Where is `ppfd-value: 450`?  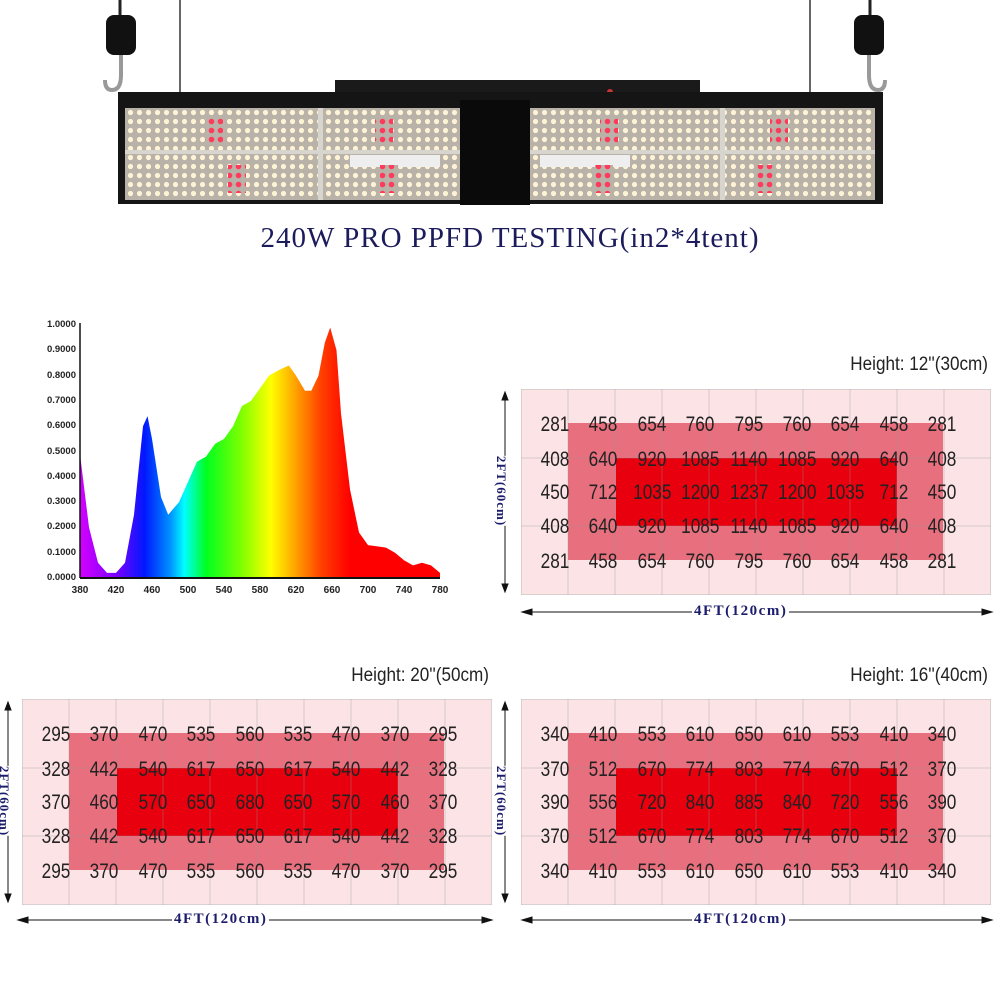 ppfd-value: 450 is located at coordinates (555, 492).